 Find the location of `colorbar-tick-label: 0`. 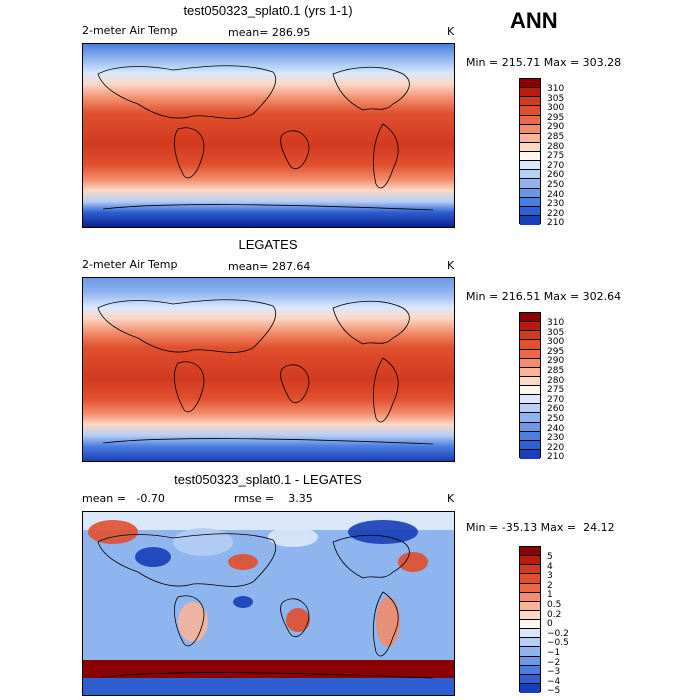

colorbar-tick-label: 0 is located at coordinates (550, 624).